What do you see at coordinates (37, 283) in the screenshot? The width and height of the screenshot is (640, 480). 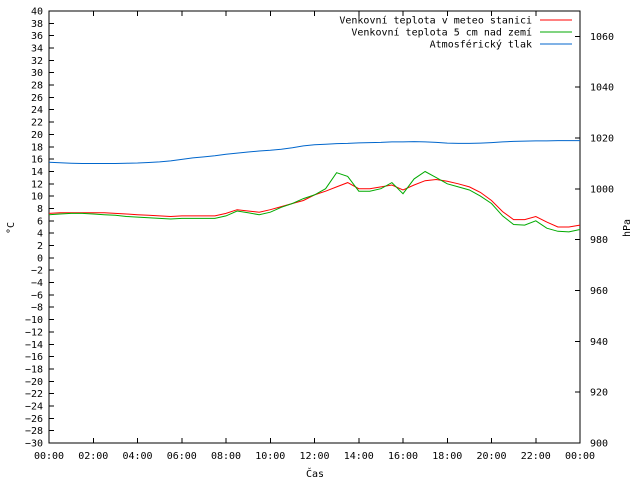 I see `left-y-tick-label: −4` at bounding box center [37, 283].